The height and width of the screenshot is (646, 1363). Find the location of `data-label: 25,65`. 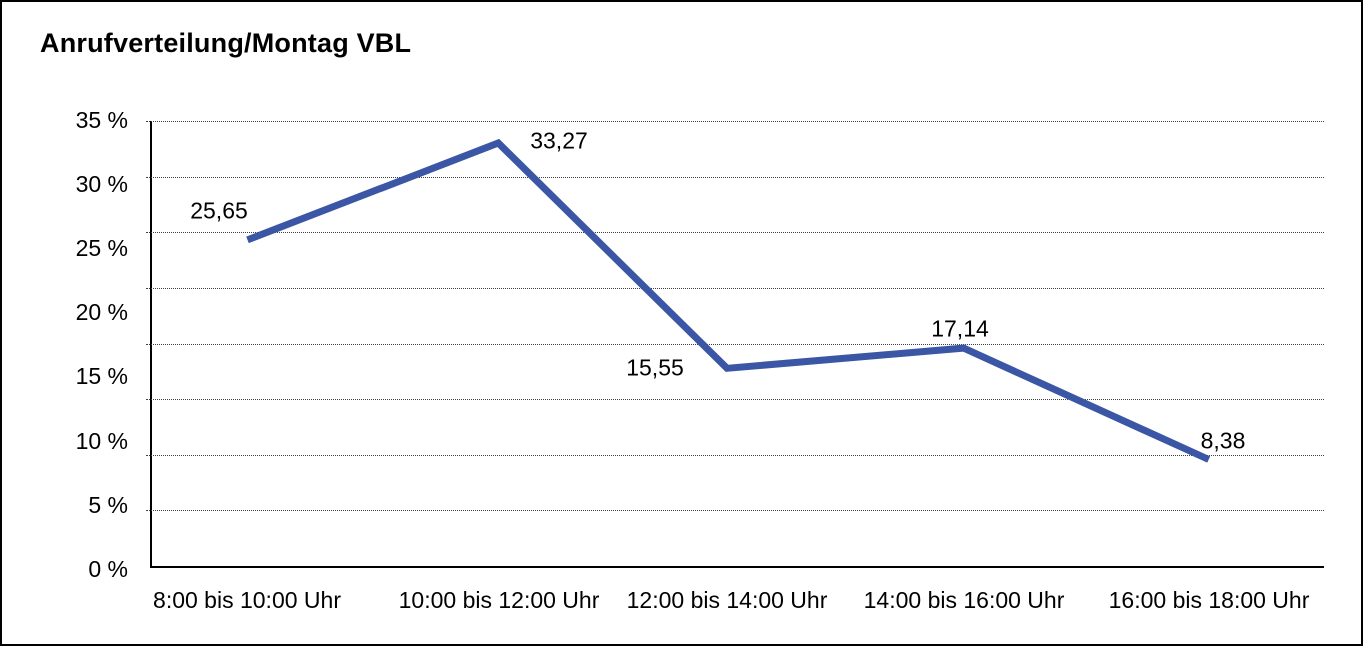

data-label: 25,65 is located at coordinates (219, 210).